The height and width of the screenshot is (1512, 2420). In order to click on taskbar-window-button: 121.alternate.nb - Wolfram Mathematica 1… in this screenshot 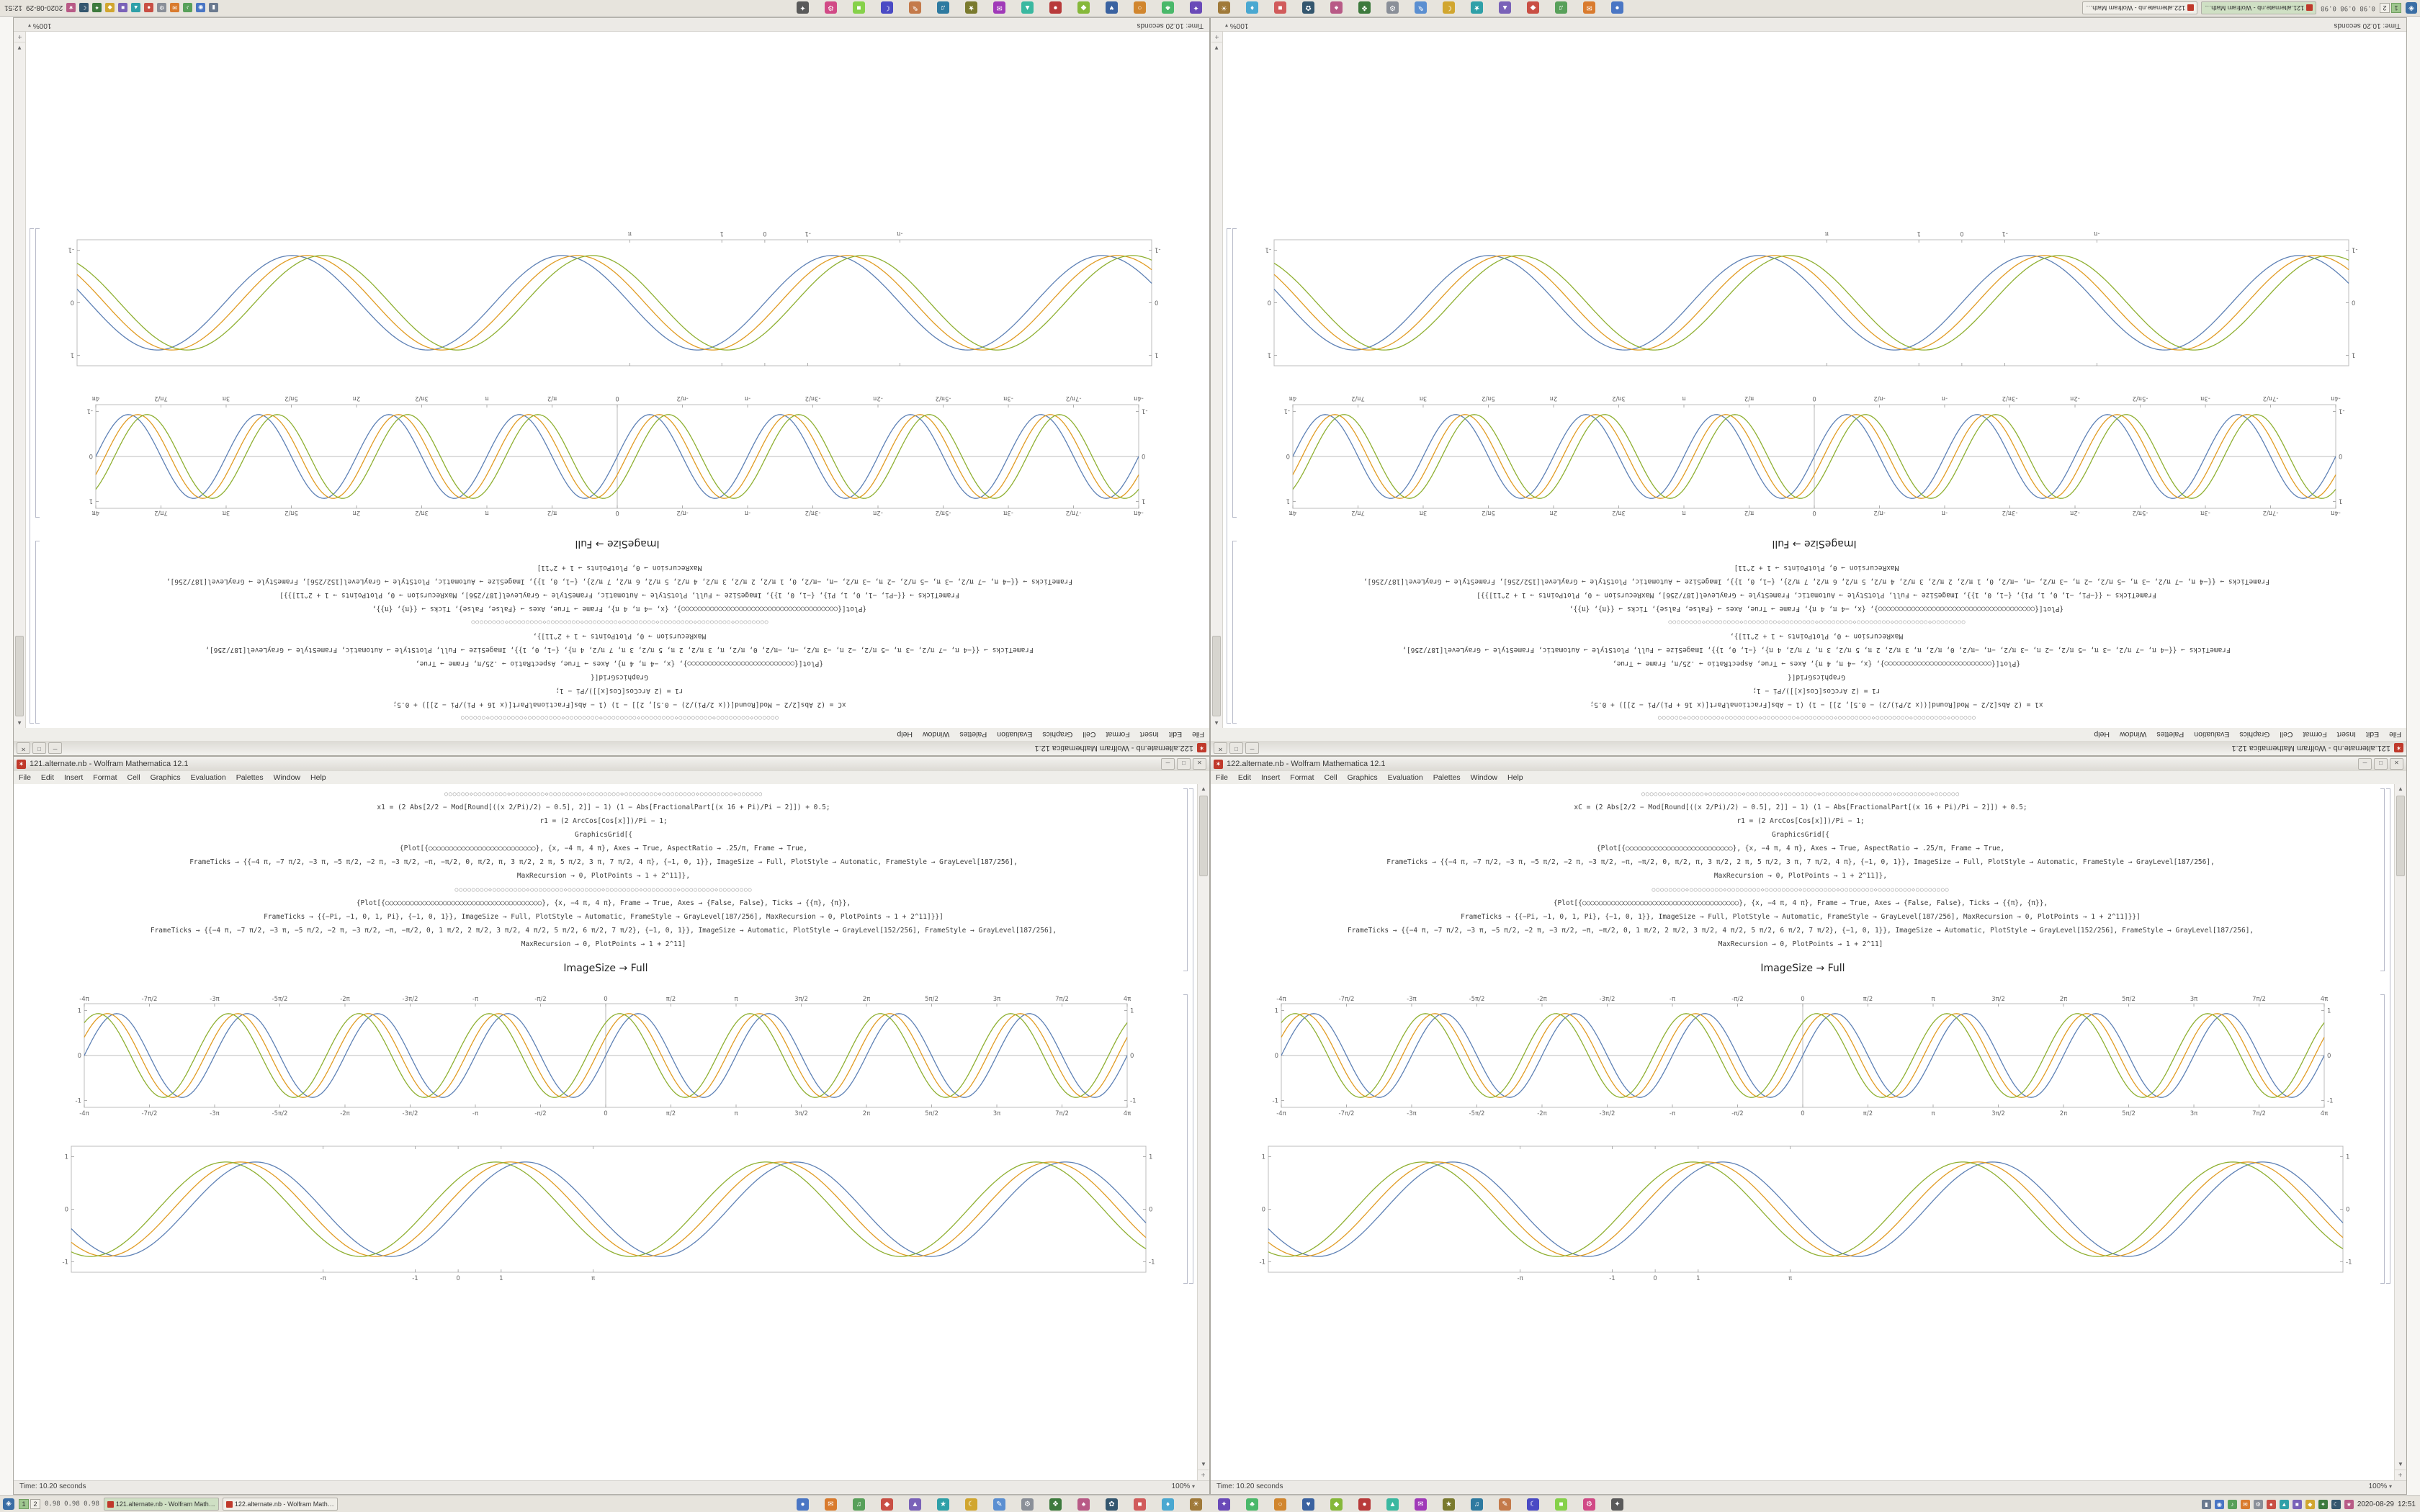, I will do `click(2259, 7)`.